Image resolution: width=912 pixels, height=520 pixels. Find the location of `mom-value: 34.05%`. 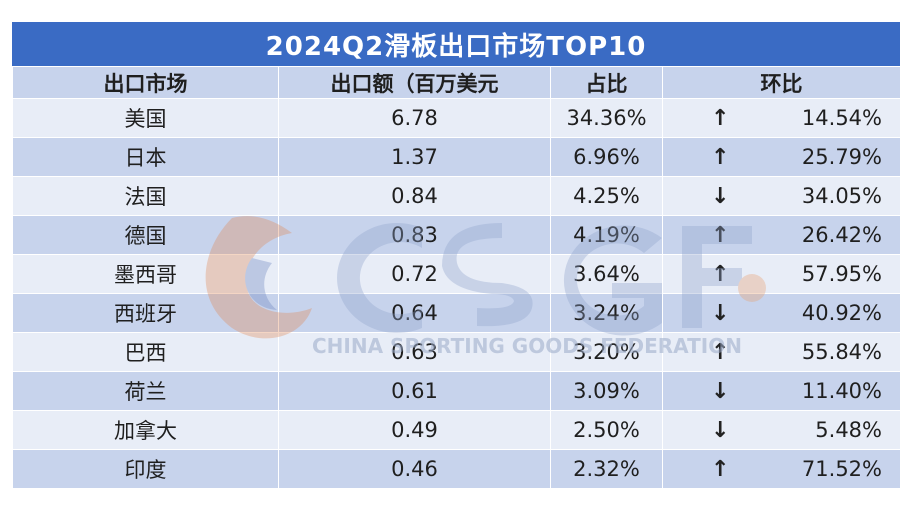

mom-value: 34.05% is located at coordinates (841, 196).